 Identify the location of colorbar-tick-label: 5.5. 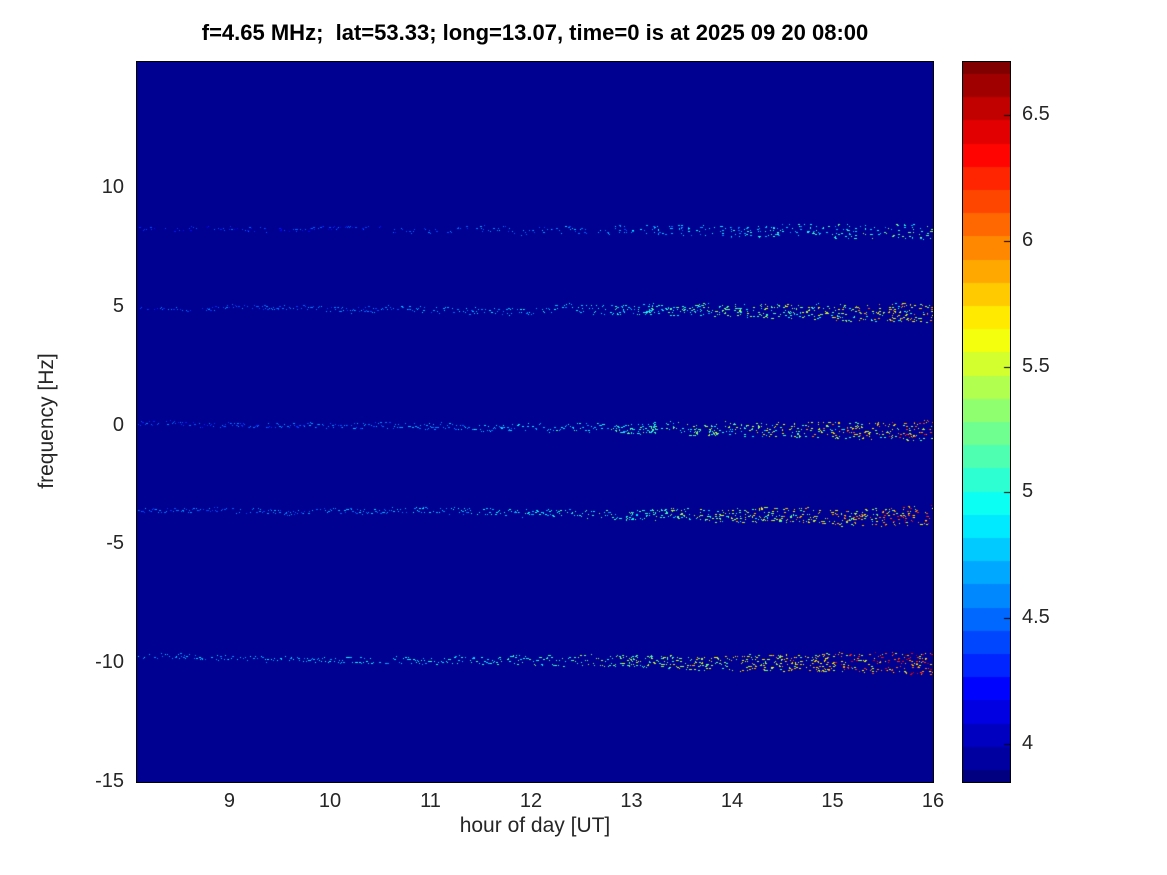
(1036, 366).